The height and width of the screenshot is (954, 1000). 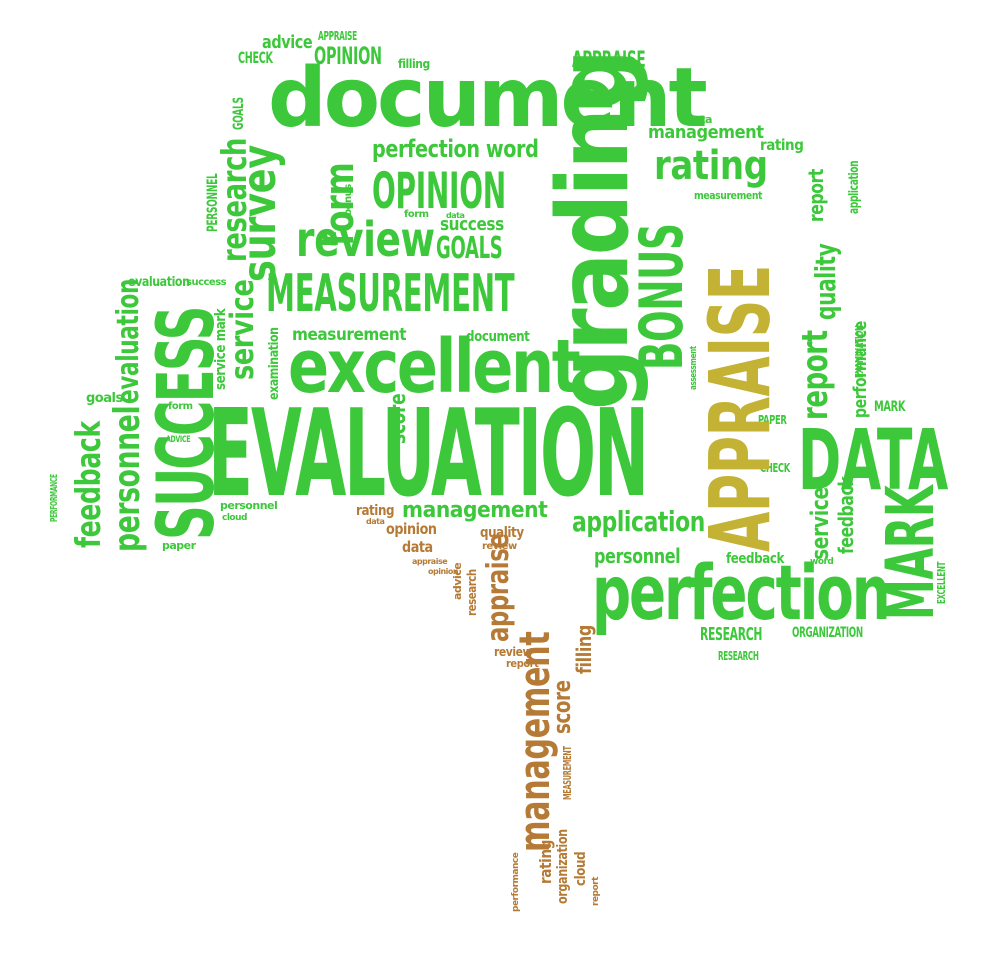 I want to click on word-performance-caps: PERFORMANCE, so click(x=54, y=498).